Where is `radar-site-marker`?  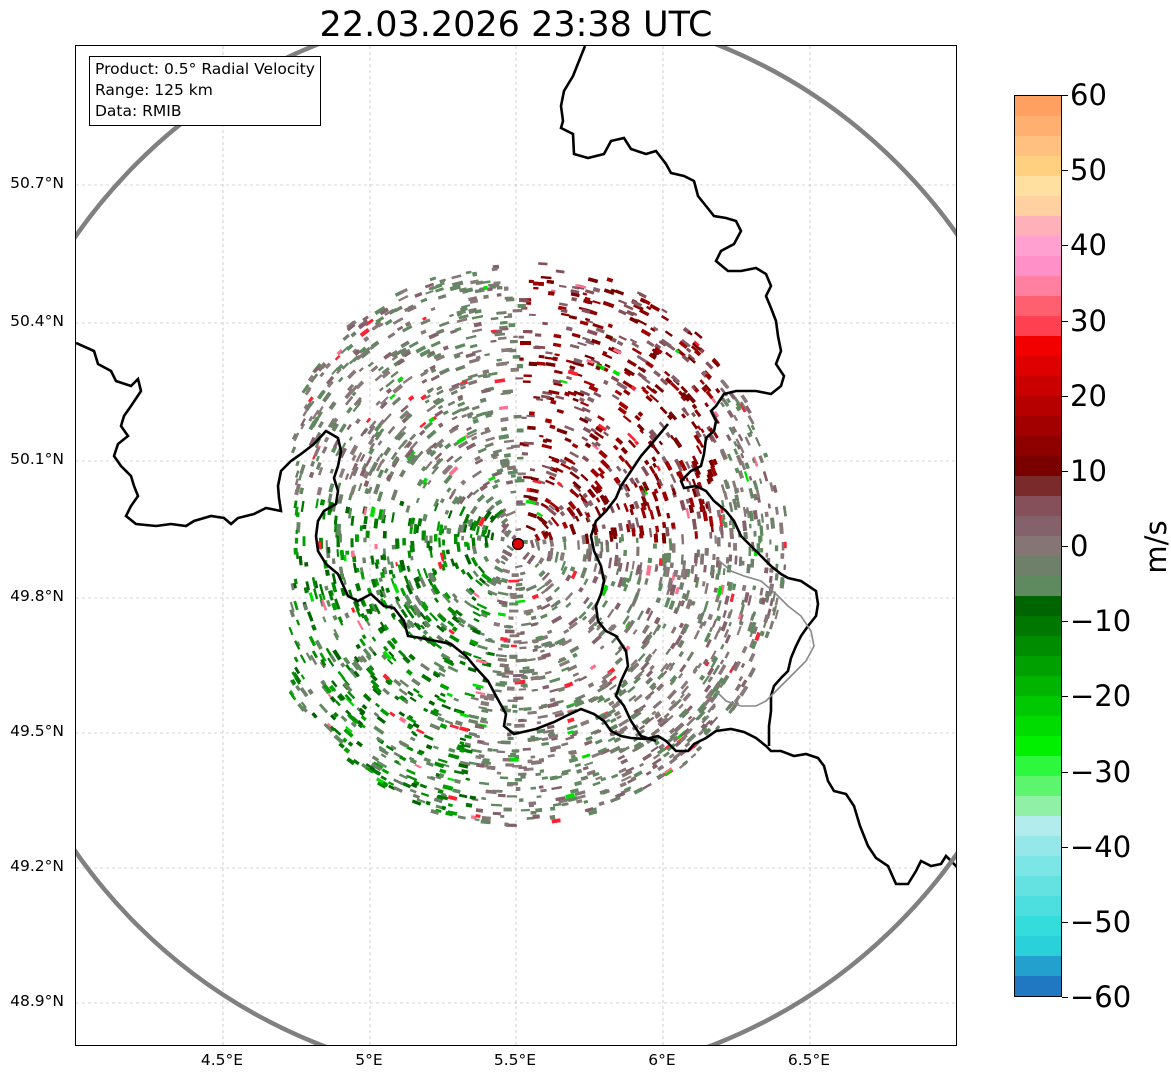
radar-site-marker is located at coordinates (518, 544).